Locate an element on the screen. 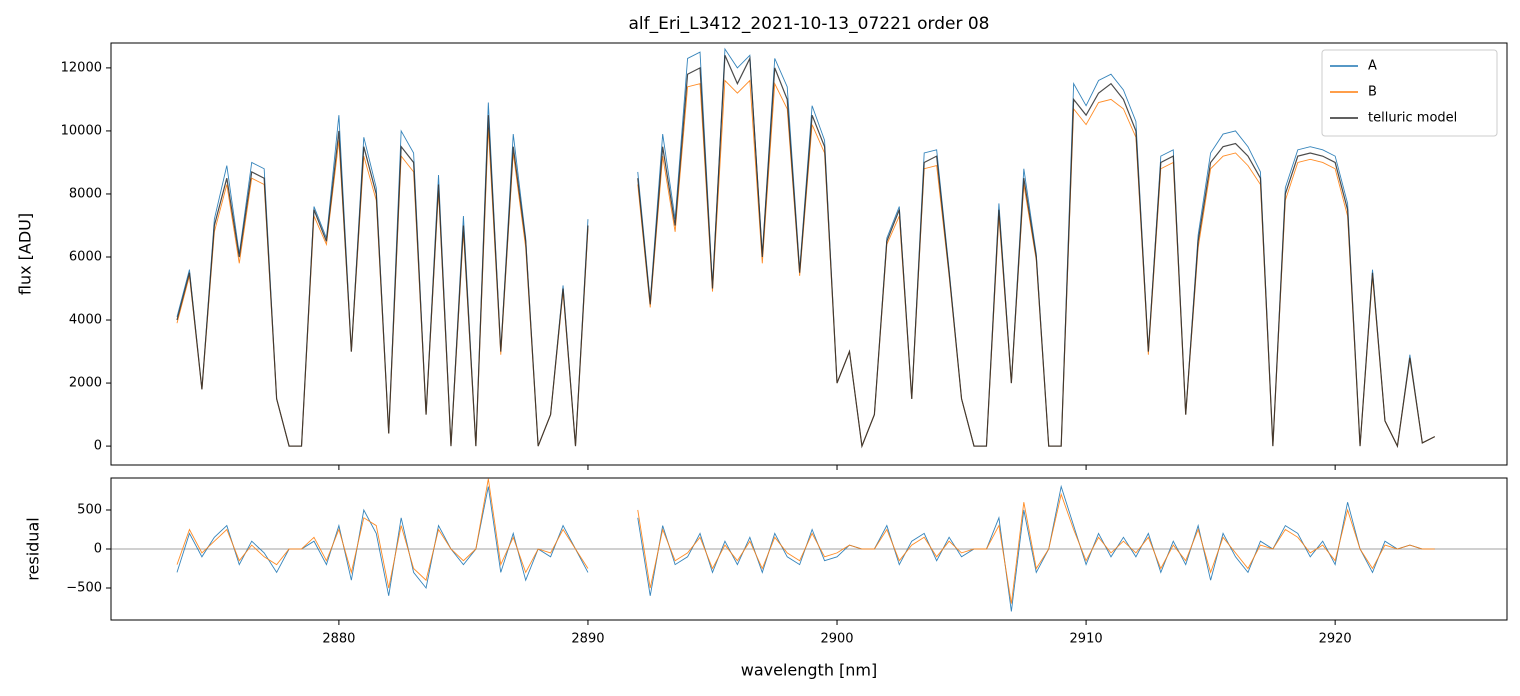 The width and height of the screenshot is (1520, 696). x-tick-label: 2900 is located at coordinates (836, 639).